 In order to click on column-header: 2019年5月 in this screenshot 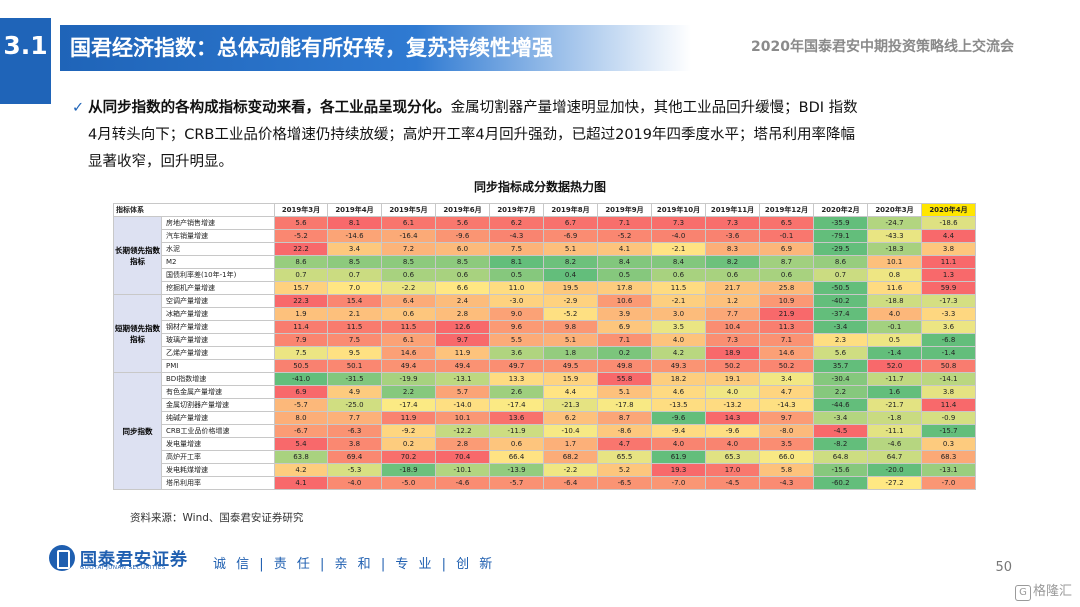, I will do `click(408, 210)`.